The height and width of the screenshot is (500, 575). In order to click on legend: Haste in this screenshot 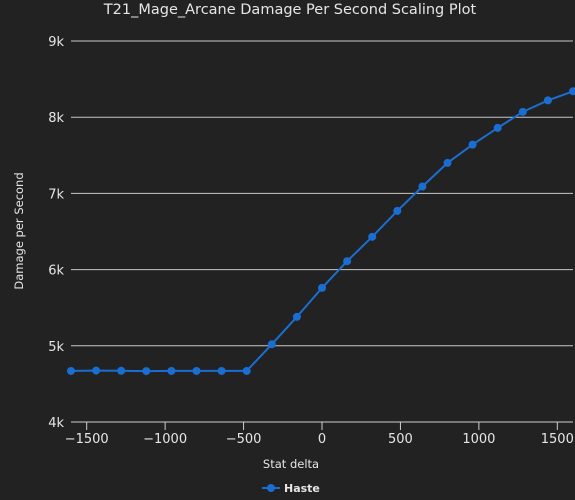, I will do `click(291, 488)`.